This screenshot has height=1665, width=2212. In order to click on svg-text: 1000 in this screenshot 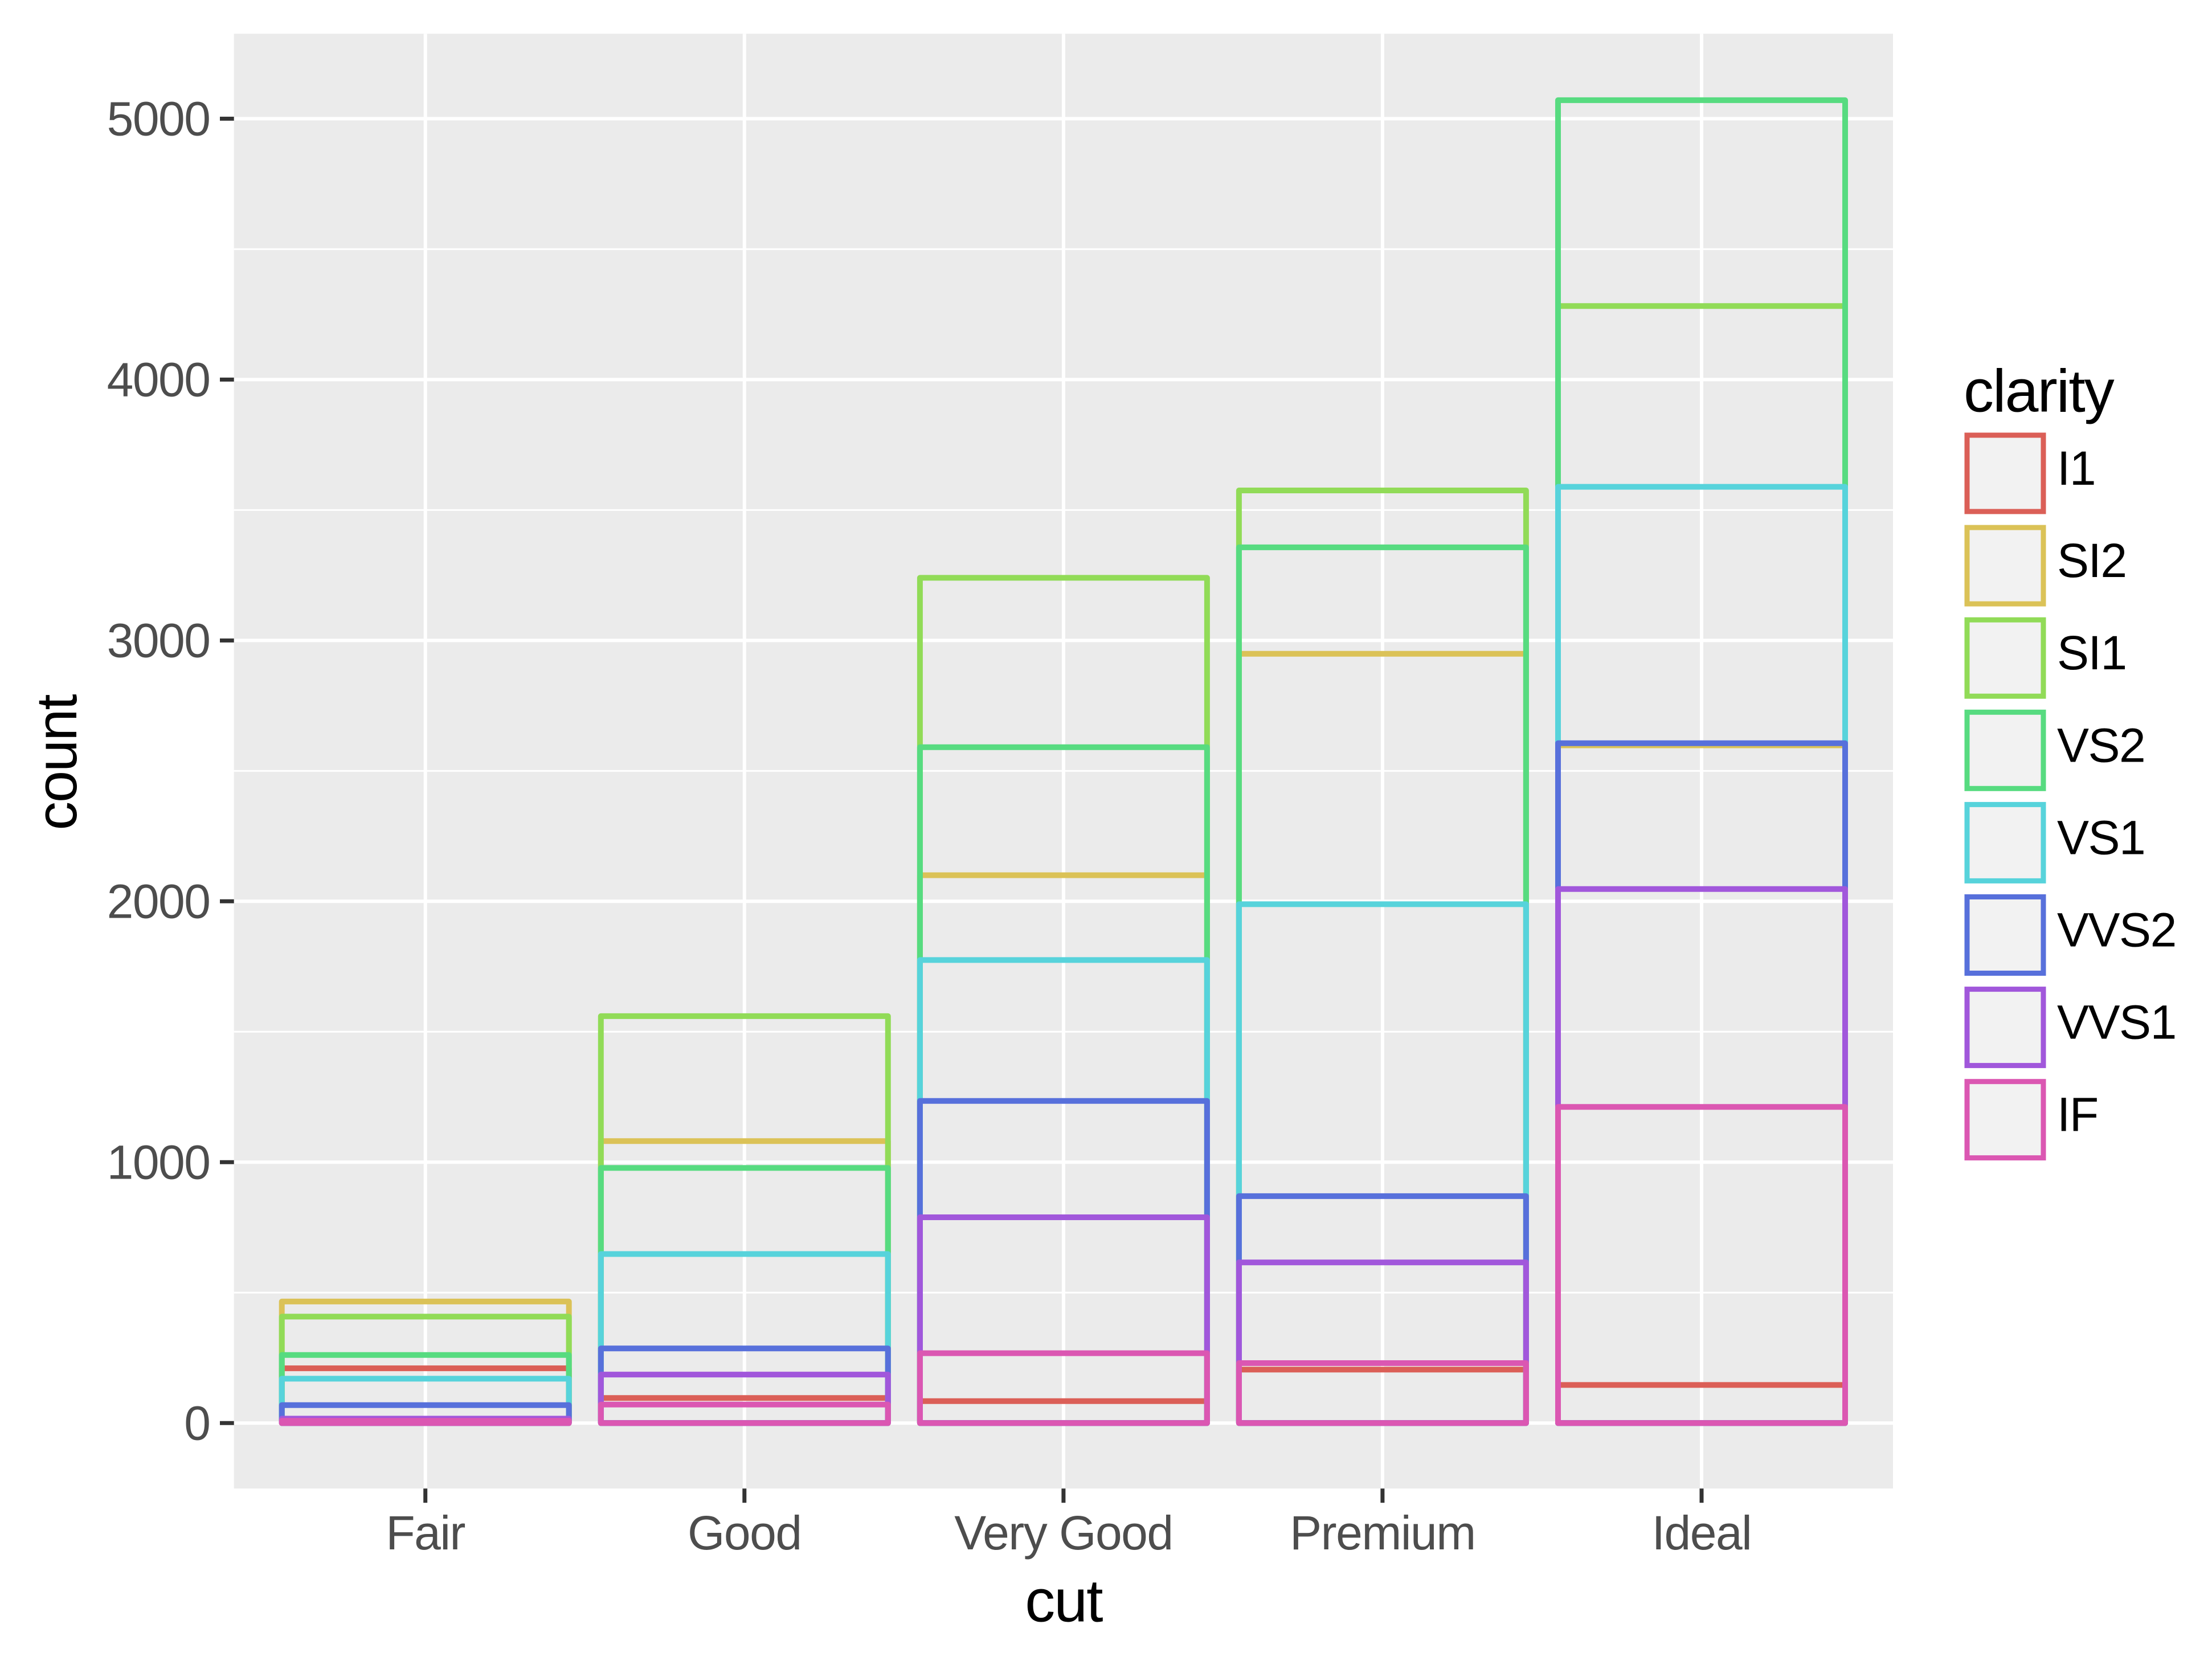, I will do `click(158, 1162)`.